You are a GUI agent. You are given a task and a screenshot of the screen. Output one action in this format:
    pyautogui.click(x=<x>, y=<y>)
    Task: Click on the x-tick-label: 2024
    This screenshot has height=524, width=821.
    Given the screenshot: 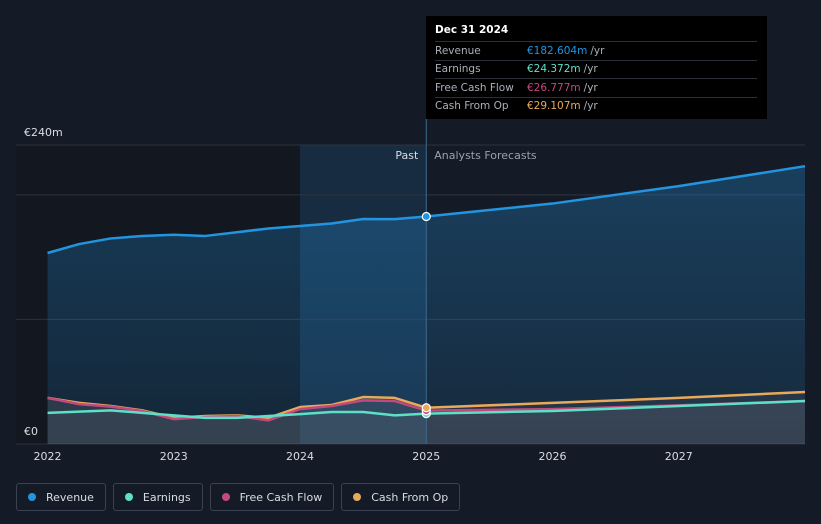 What is the action you would take?
    pyautogui.click(x=300, y=456)
    